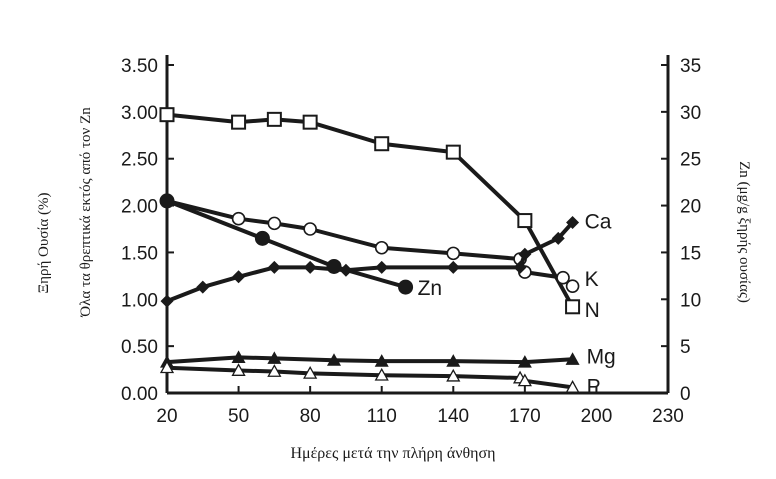 This screenshot has width=776, height=479. What do you see at coordinates (601, 356) in the screenshot?
I see `series-label-mg: Mg` at bounding box center [601, 356].